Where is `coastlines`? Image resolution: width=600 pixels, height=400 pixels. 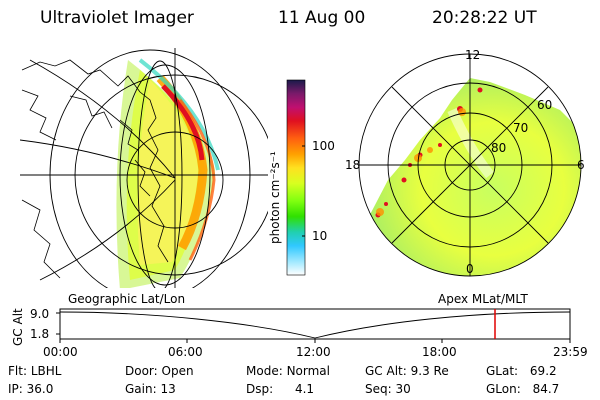
coastlines is located at coordinates (95, 169).